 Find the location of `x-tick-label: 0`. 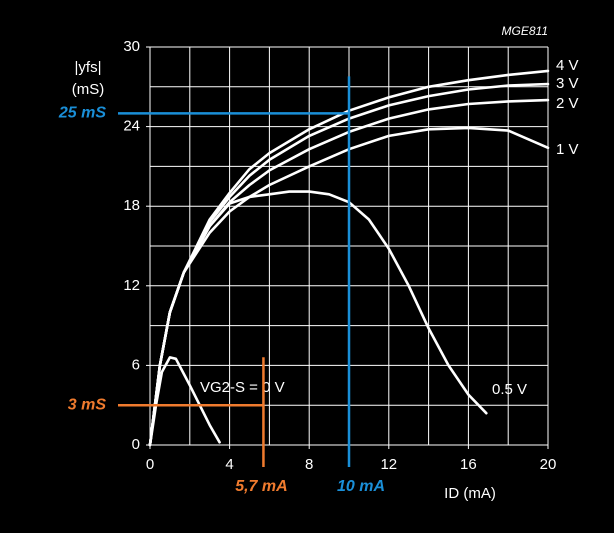

x-tick-label: 0 is located at coordinates (150, 464).